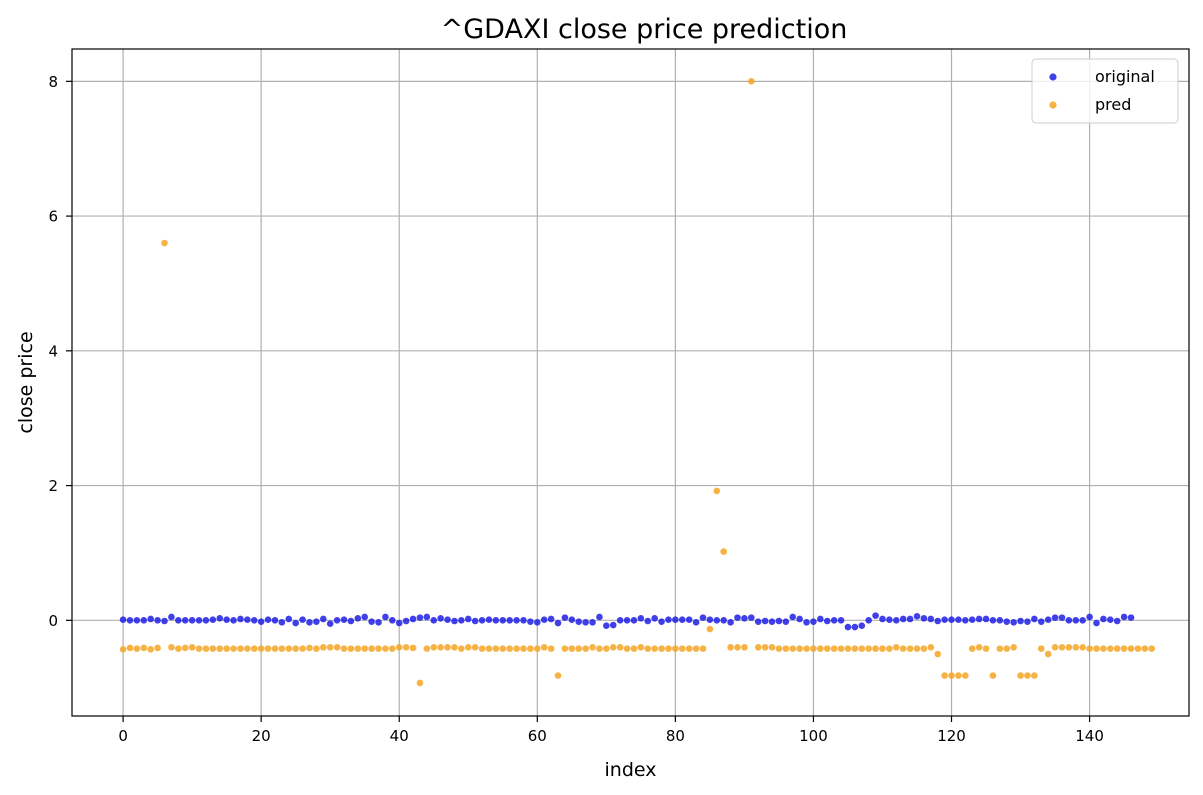 This screenshot has width=1203, height=795. What do you see at coordinates (951, 736) in the screenshot?
I see `x-tick-label: 120` at bounding box center [951, 736].